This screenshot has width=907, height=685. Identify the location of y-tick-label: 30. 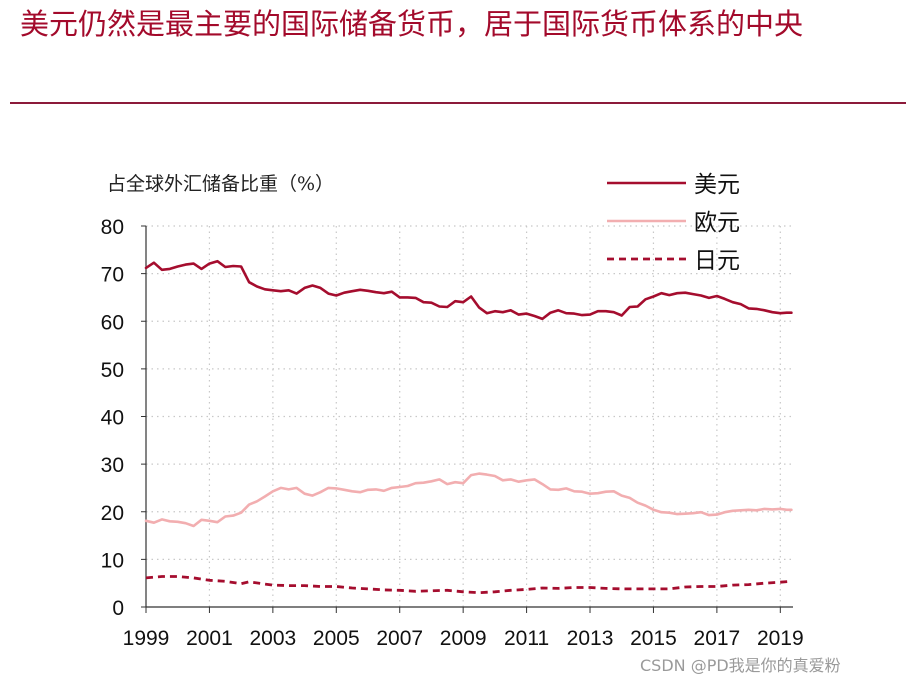
(112, 465).